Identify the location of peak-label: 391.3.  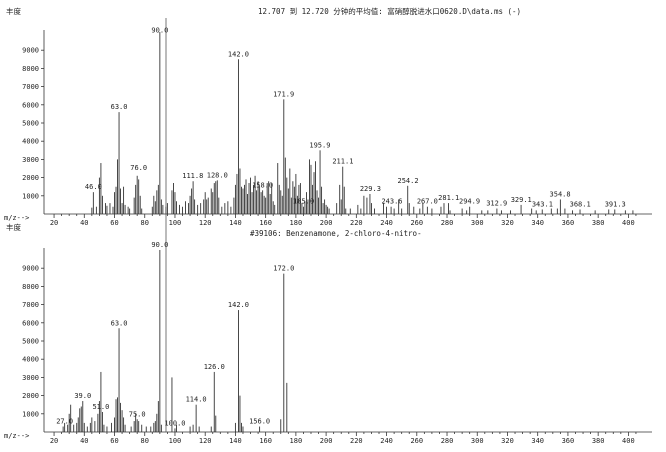
(615, 204).